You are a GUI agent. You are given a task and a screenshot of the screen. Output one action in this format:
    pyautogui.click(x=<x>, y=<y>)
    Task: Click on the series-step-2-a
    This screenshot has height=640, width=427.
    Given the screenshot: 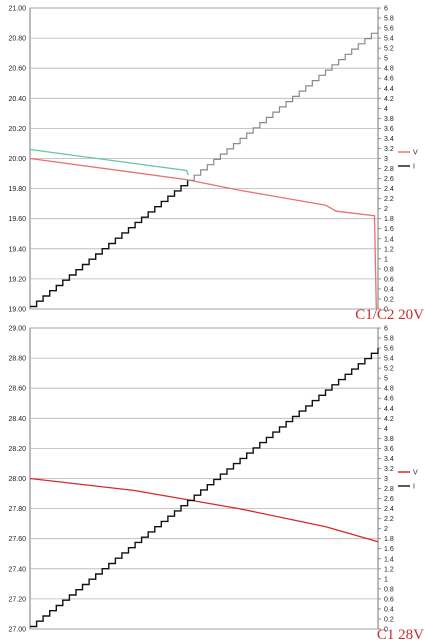 What is the action you would take?
    pyautogui.click(x=109, y=244)
    